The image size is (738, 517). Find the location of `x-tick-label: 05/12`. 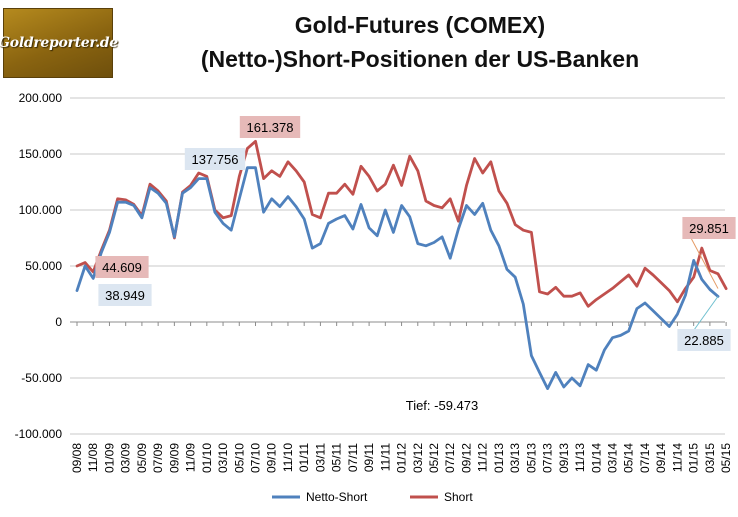

x-tick-label: 05/12 is located at coordinates (434, 458).